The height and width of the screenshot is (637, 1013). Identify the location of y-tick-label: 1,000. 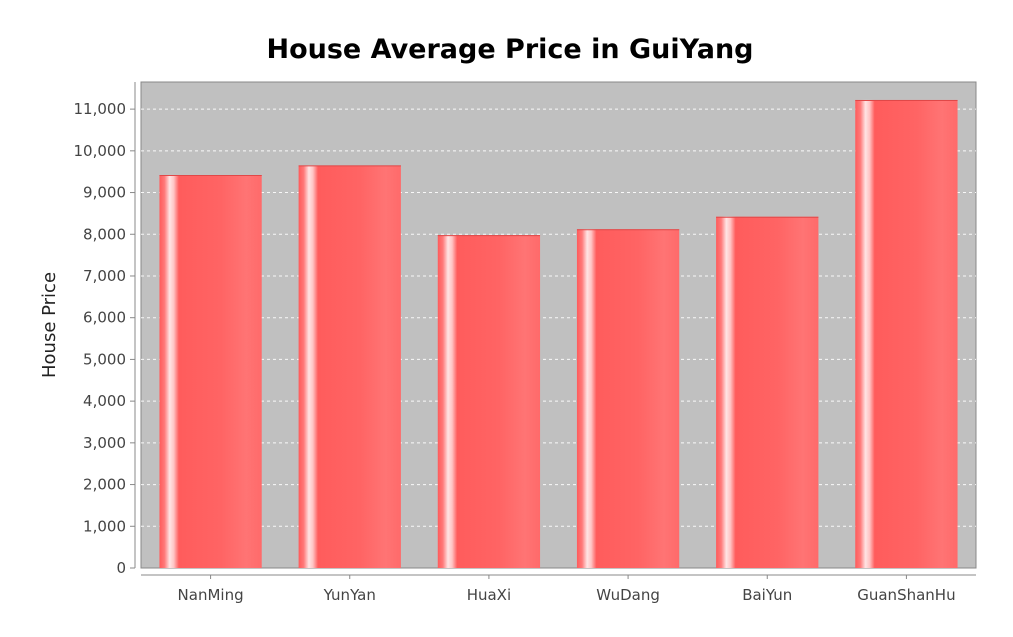
(104, 526).